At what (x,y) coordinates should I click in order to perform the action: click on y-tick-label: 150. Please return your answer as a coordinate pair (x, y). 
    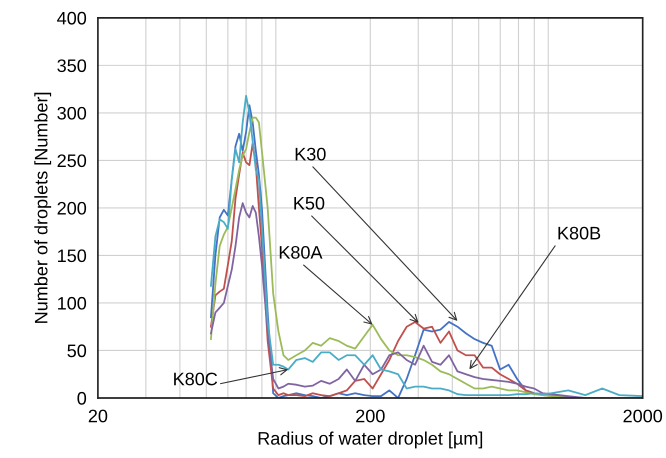
    Looking at the image, I should click on (72, 255).